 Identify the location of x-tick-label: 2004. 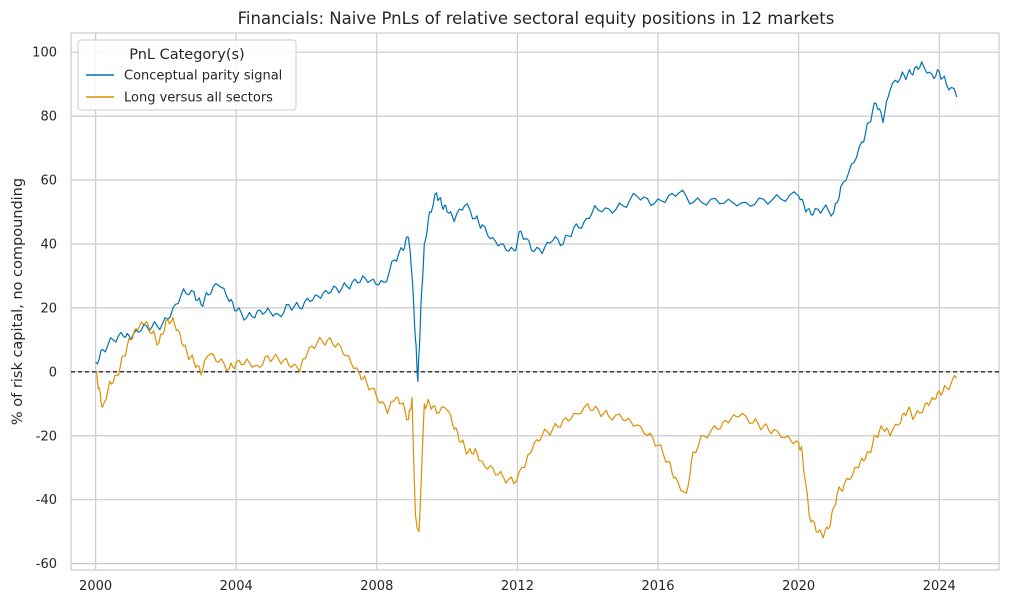
(236, 586).